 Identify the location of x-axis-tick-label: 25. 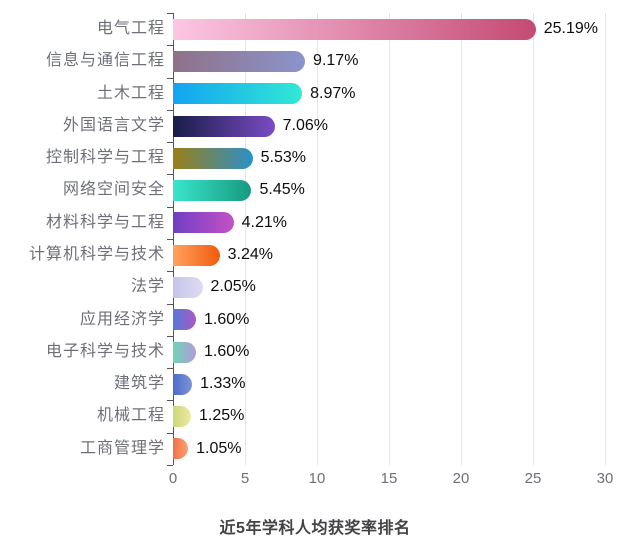
(533, 478).